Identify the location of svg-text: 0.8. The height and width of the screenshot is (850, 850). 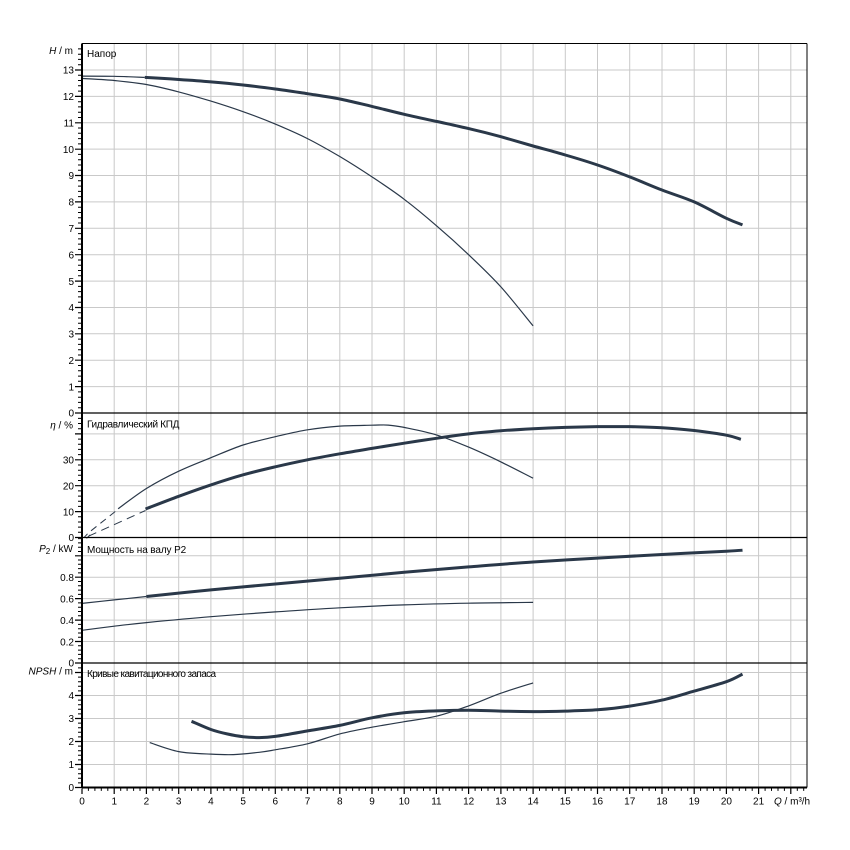
(67, 578).